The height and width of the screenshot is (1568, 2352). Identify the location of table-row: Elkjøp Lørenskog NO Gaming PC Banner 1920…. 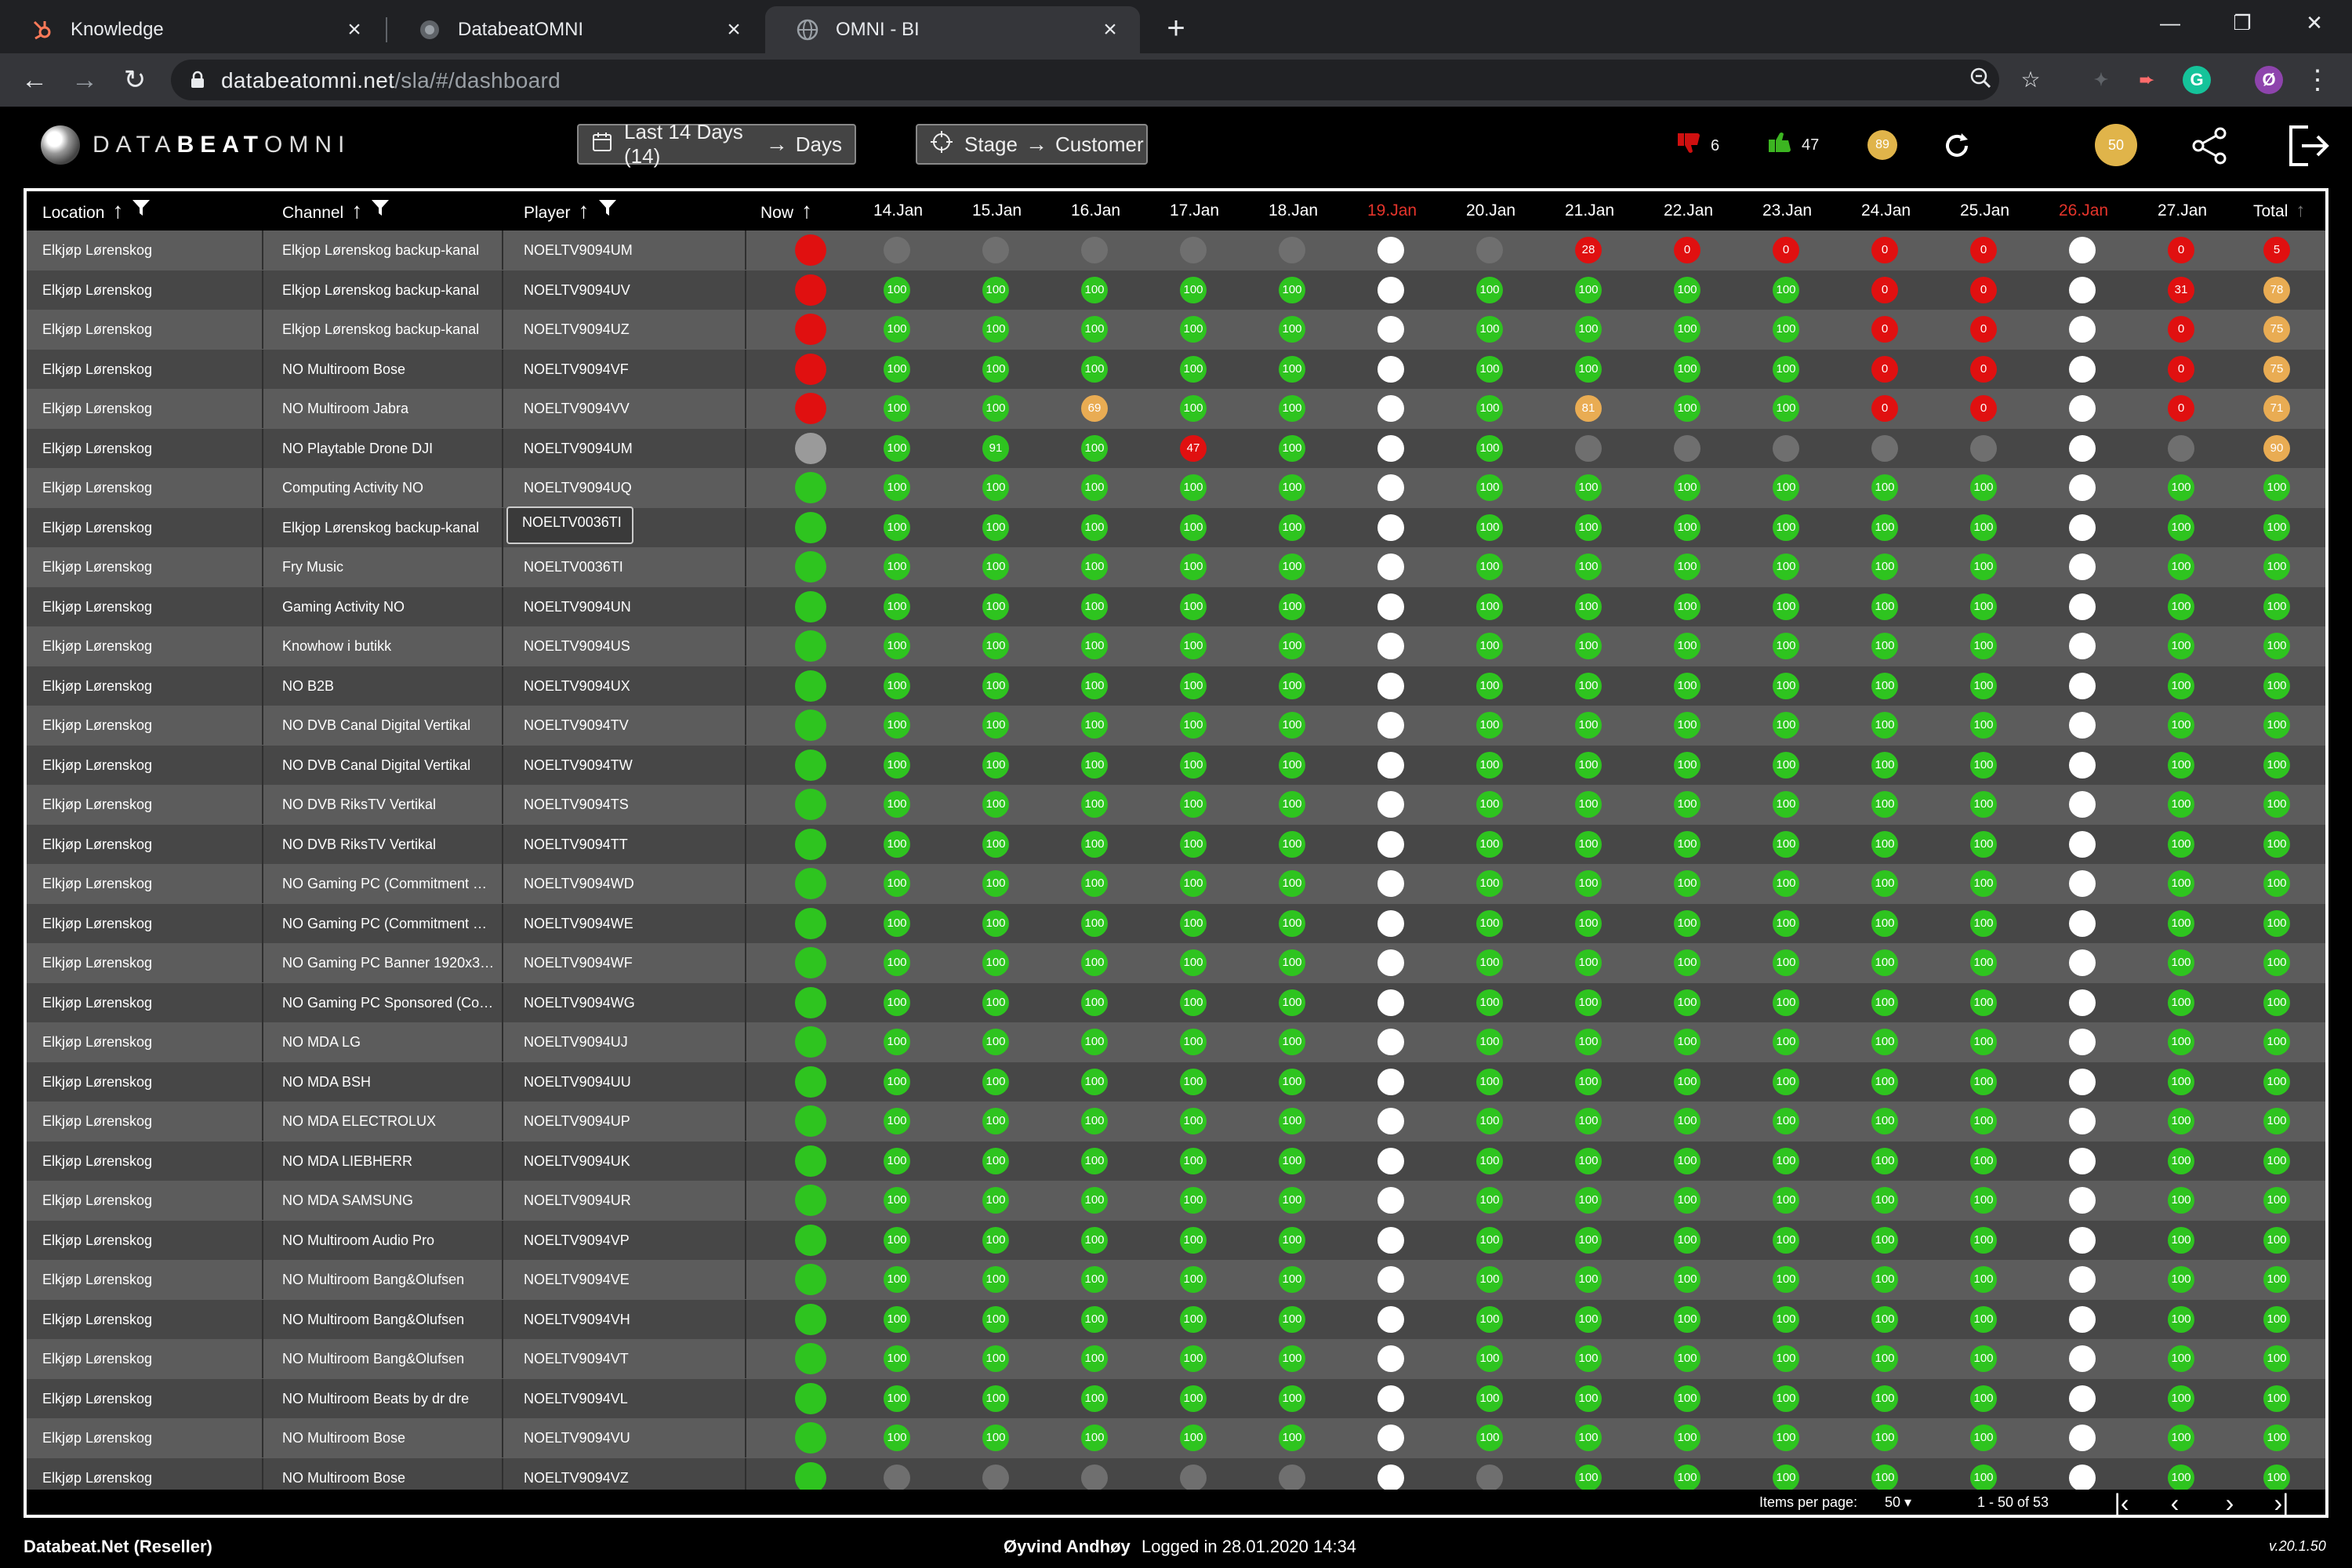
(1176, 963).